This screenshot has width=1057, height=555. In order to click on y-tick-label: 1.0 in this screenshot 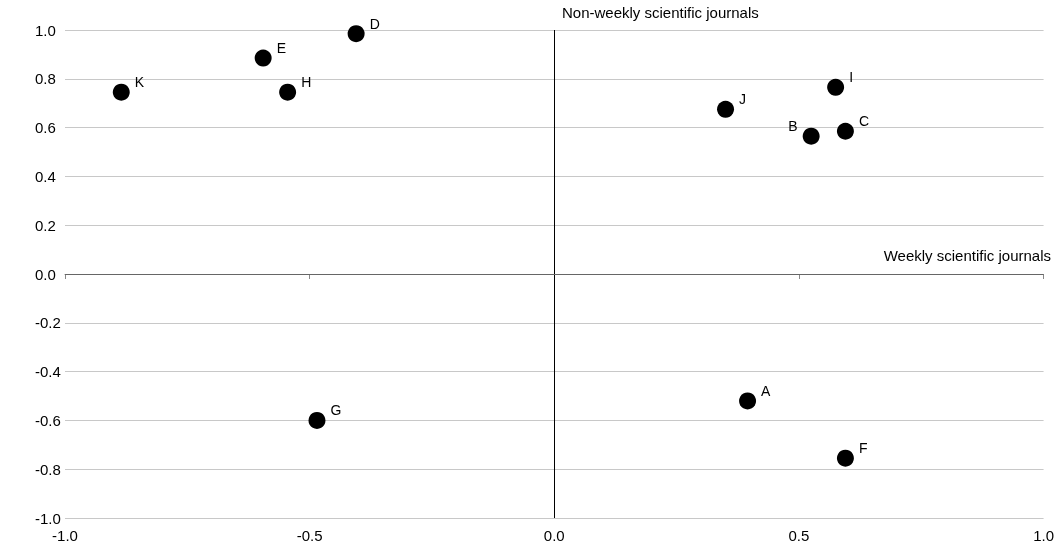, I will do `click(45, 30)`.